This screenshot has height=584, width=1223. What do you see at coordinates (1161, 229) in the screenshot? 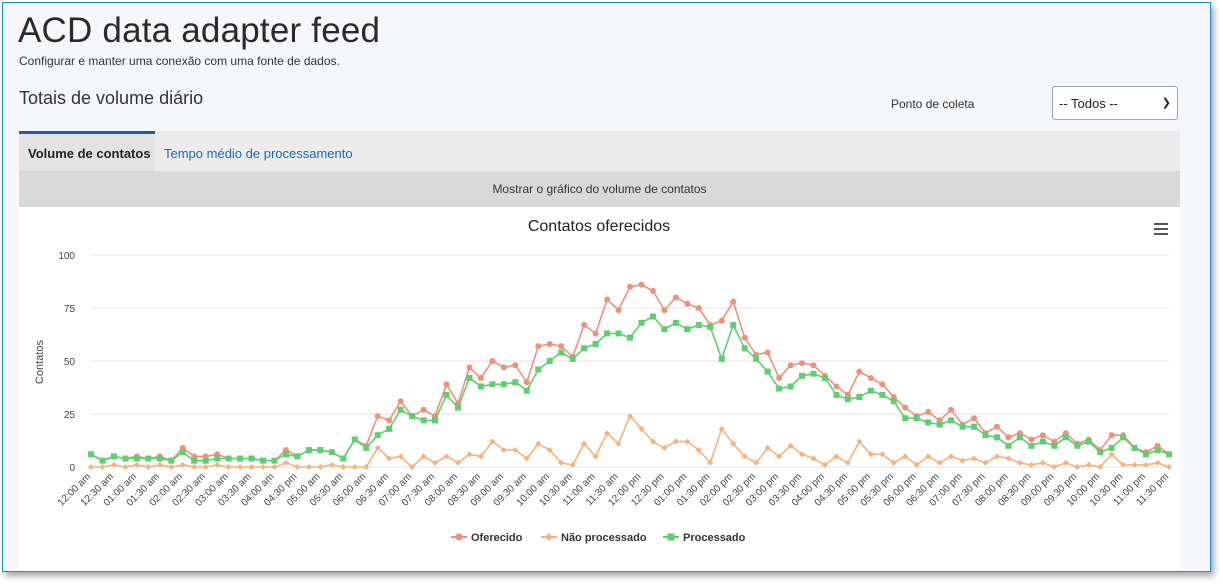
I see `hamburger-menu-icon` at bounding box center [1161, 229].